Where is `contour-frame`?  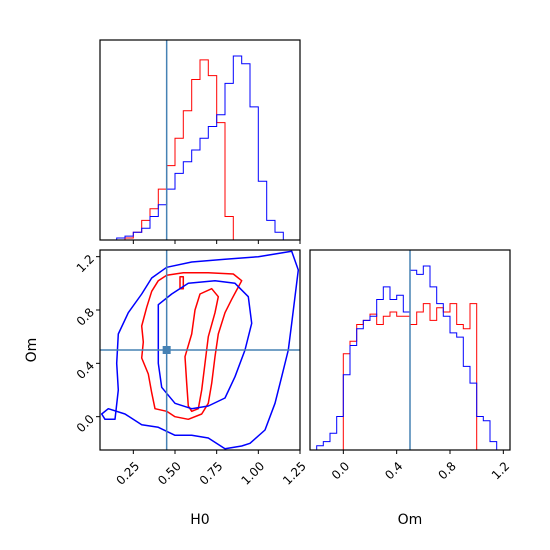 contour-frame is located at coordinates (200, 350).